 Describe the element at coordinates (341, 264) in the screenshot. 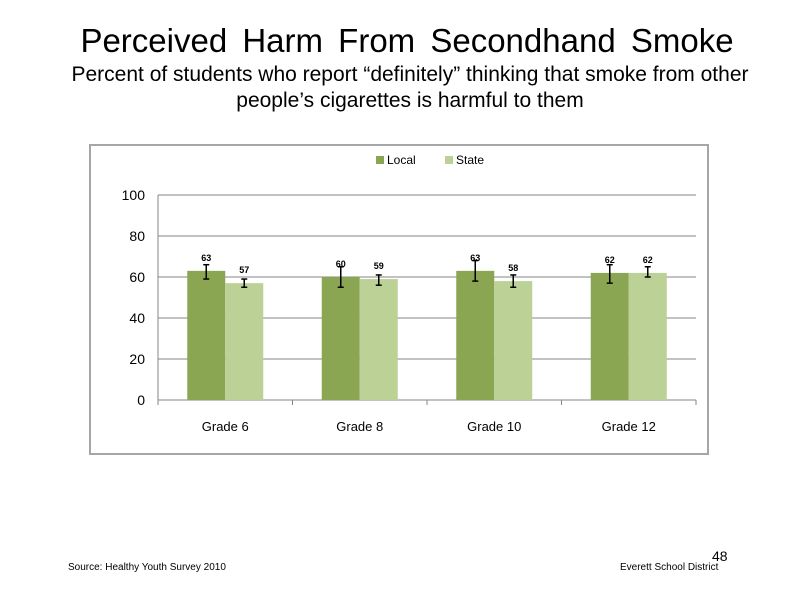

I see `data-label: 60` at that location.